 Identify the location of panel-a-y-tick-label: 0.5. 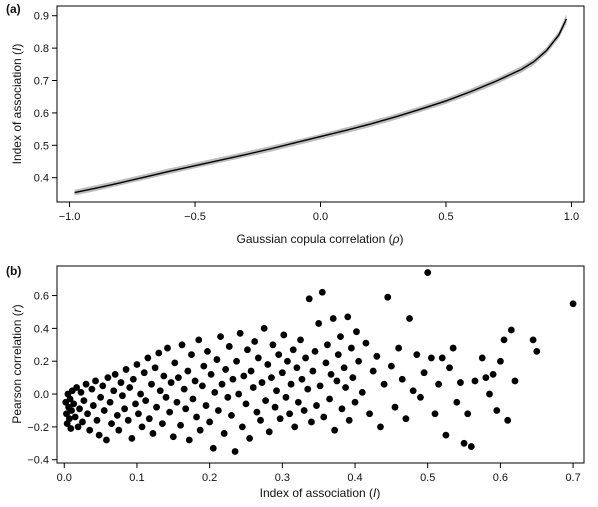
(41, 146).